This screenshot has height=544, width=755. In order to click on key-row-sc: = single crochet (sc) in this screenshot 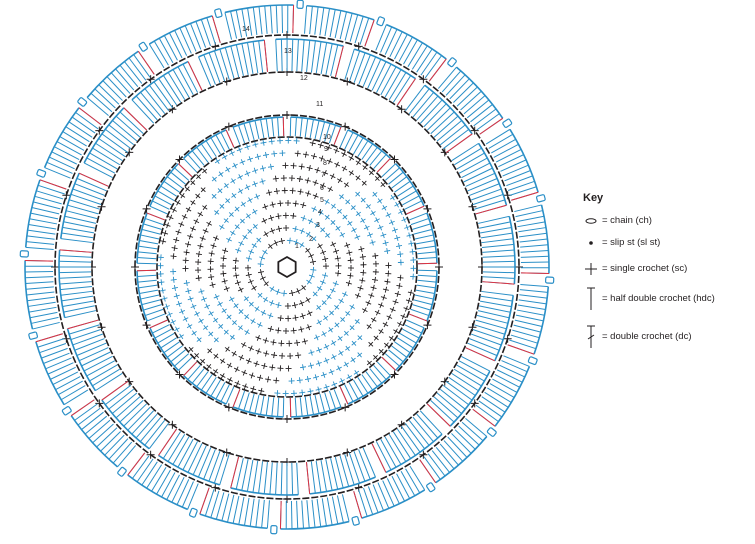, I will do `click(668, 269)`.